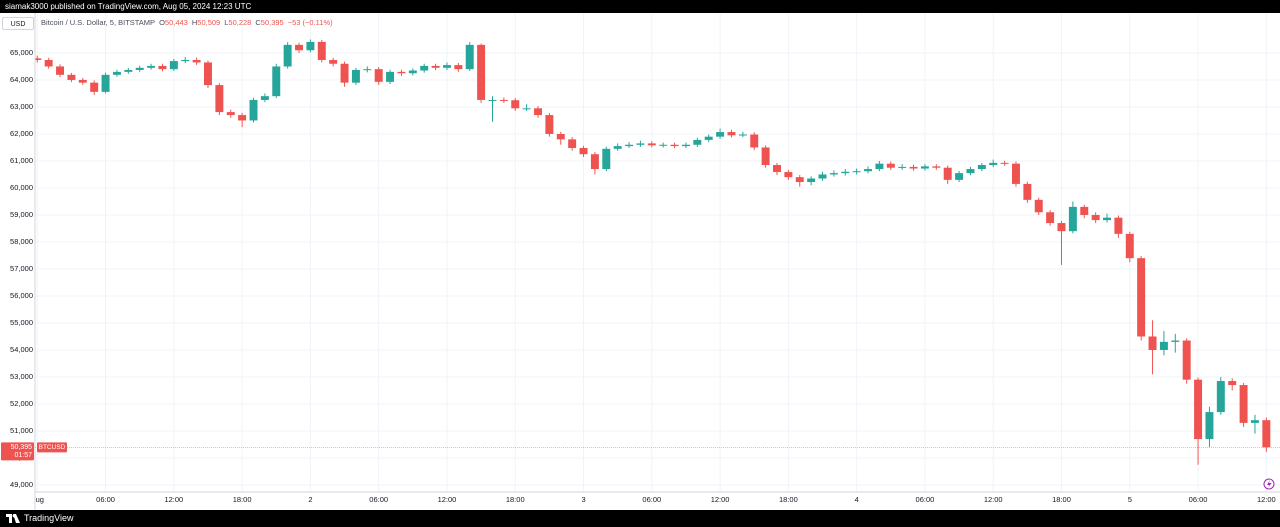 Image resolution: width=1280 pixels, height=527 pixels. Describe the element at coordinates (209, 22) in the screenshot. I see `legend-value: 50,509` at that location.